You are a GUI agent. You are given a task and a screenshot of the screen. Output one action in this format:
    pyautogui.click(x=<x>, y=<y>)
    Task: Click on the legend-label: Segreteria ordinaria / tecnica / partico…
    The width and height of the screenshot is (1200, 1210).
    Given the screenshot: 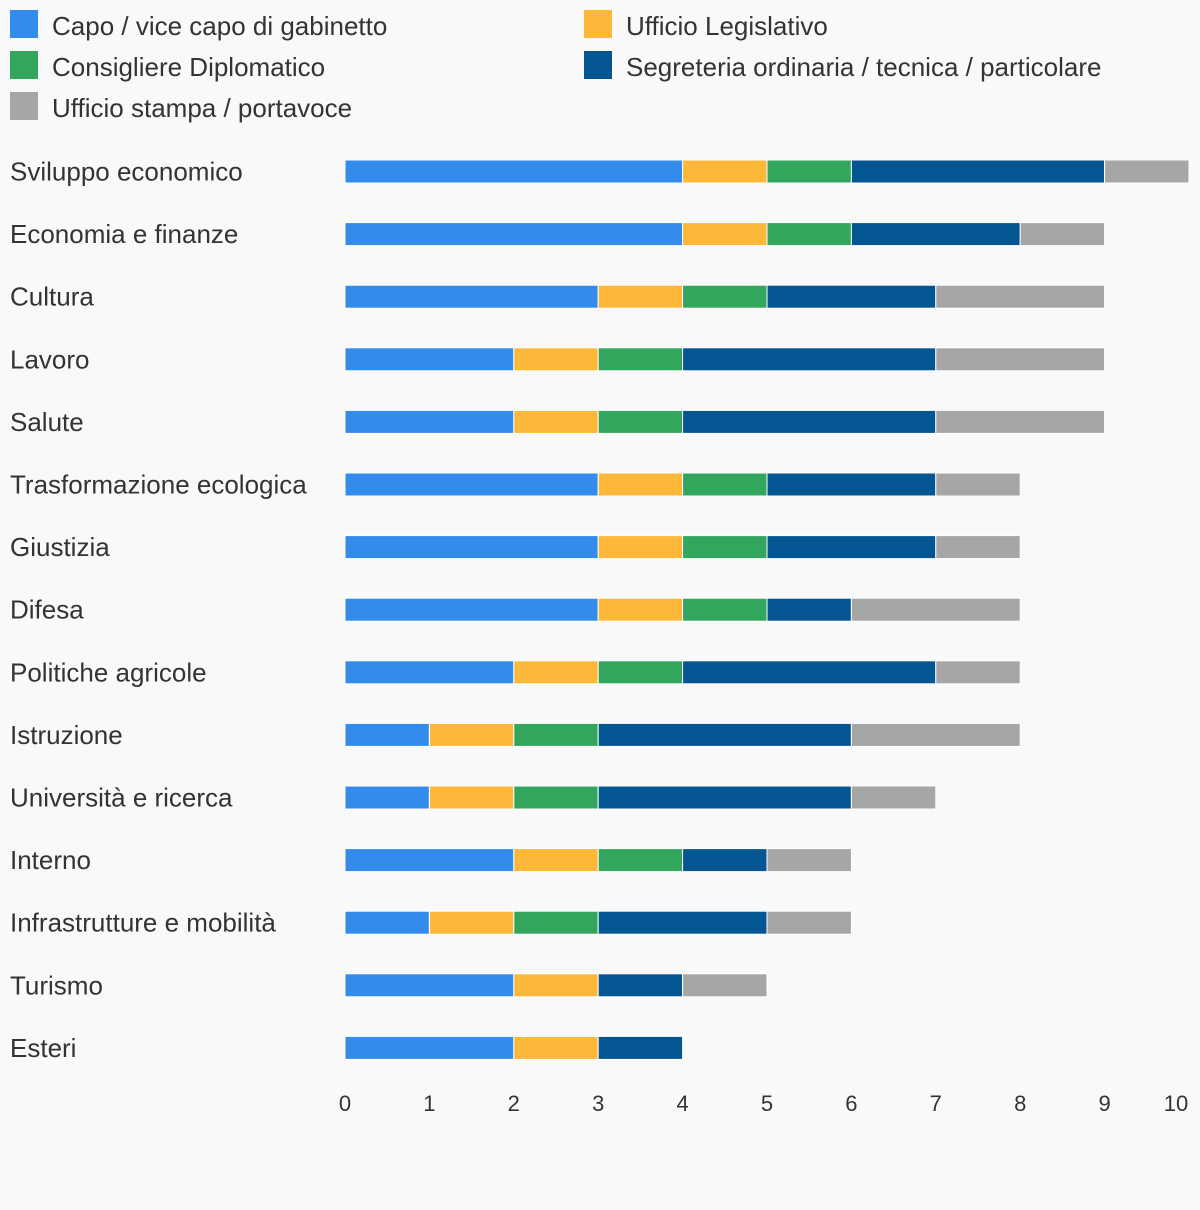 What is the action you would take?
    pyautogui.click(x=863, y=67)
    